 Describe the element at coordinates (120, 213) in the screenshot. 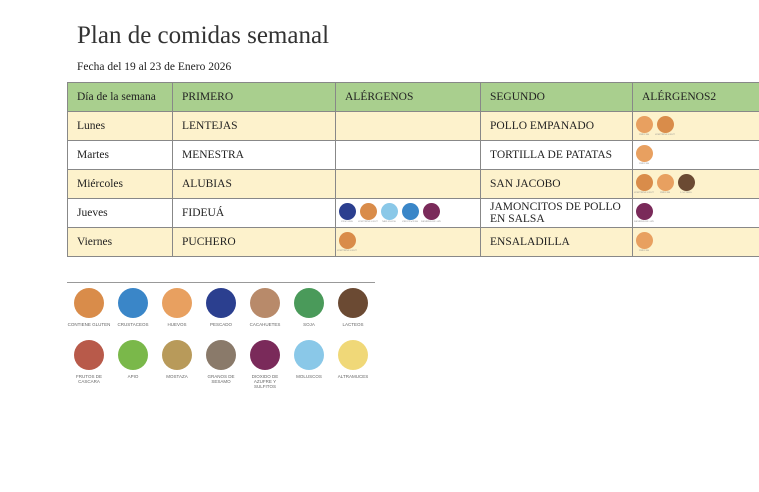

I see `cell: Jueves` at that location.